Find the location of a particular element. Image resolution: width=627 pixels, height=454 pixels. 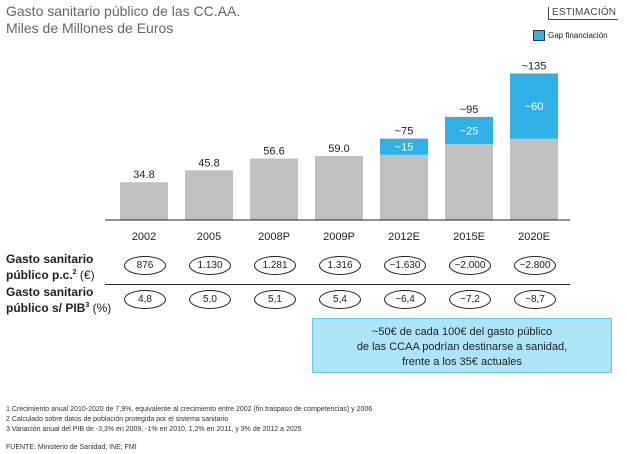

bar-gap-2012E is located at coordinates (404, 146).